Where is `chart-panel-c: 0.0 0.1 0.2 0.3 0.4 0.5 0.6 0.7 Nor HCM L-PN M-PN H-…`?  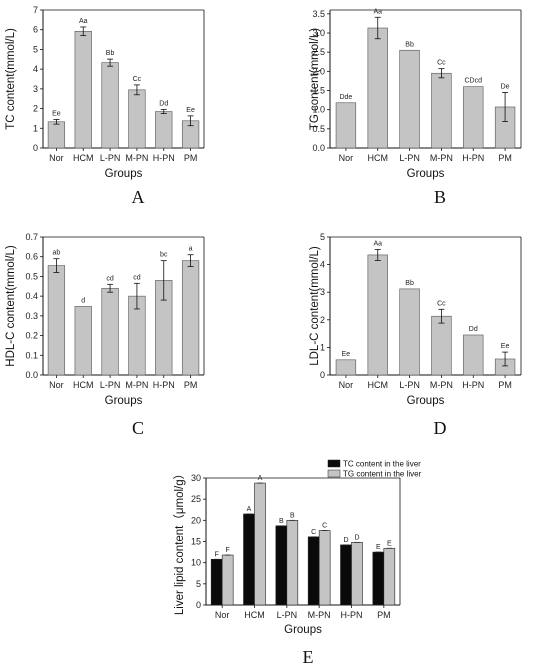 chart-panel-c: 0.0 0.1 0.2 0.3 0.4 0.5 0.6 0.7 Nor HCM L-PN M-PN H-… is located at coordinates (105, 335).